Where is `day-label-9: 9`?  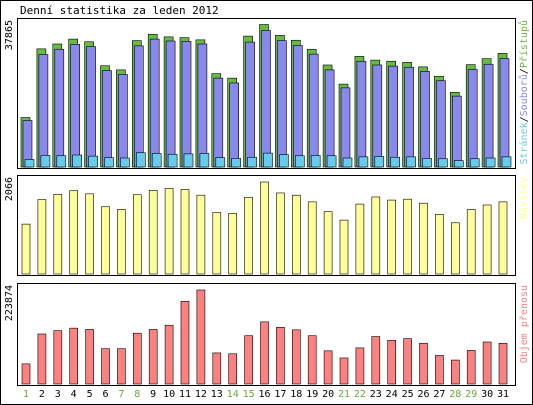
day-label-9: 9 is located at coordinates (153, 394).